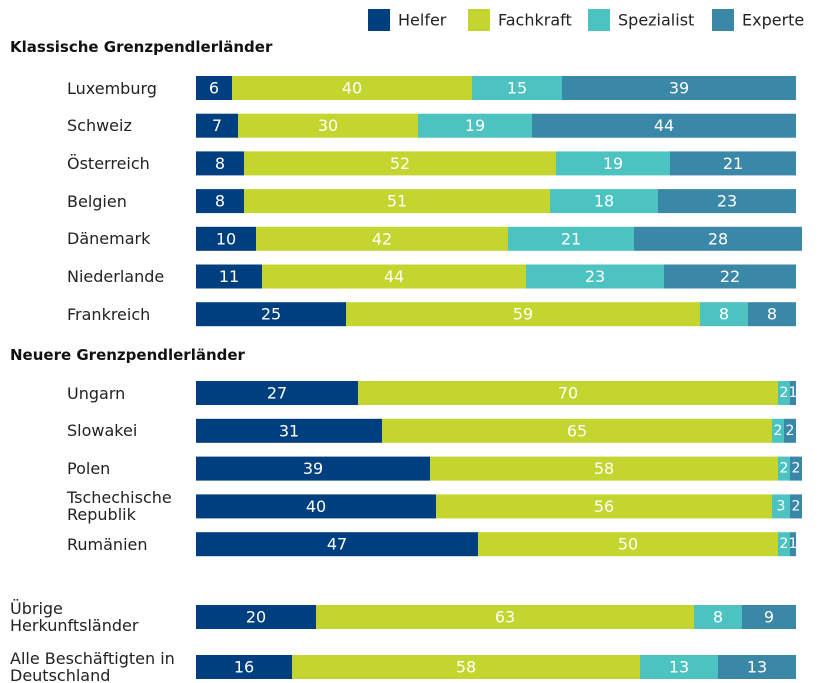  I want to click on value-label: 50, so click(628, 544).